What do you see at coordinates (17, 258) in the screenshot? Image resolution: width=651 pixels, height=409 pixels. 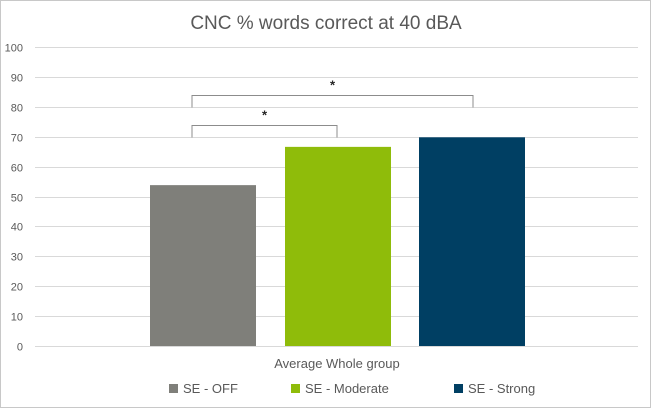 I see `y-tick-label: 30` at bounding box center [17, 258].